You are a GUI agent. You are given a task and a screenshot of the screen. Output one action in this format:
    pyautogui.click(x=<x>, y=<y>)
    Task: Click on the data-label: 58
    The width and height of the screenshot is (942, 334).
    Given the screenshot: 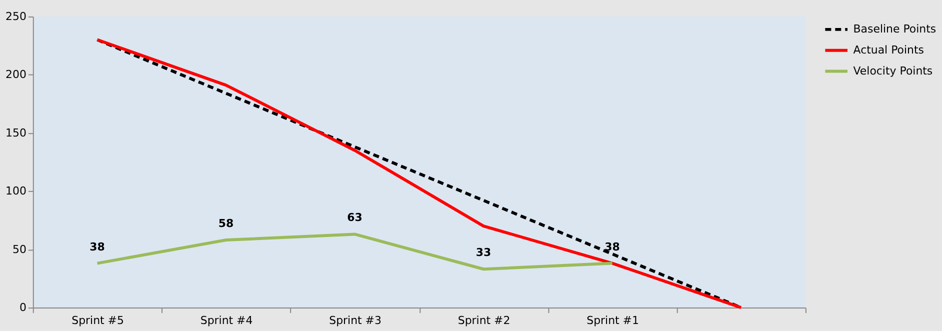 What is the action you would take?
    pyautogui.click(x=226, y=223)
    